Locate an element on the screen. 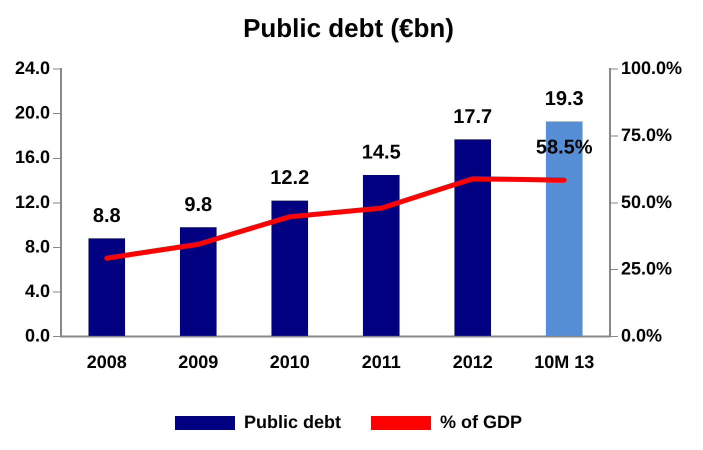  legend-label: Public debt is located at coordinates (293, 422).